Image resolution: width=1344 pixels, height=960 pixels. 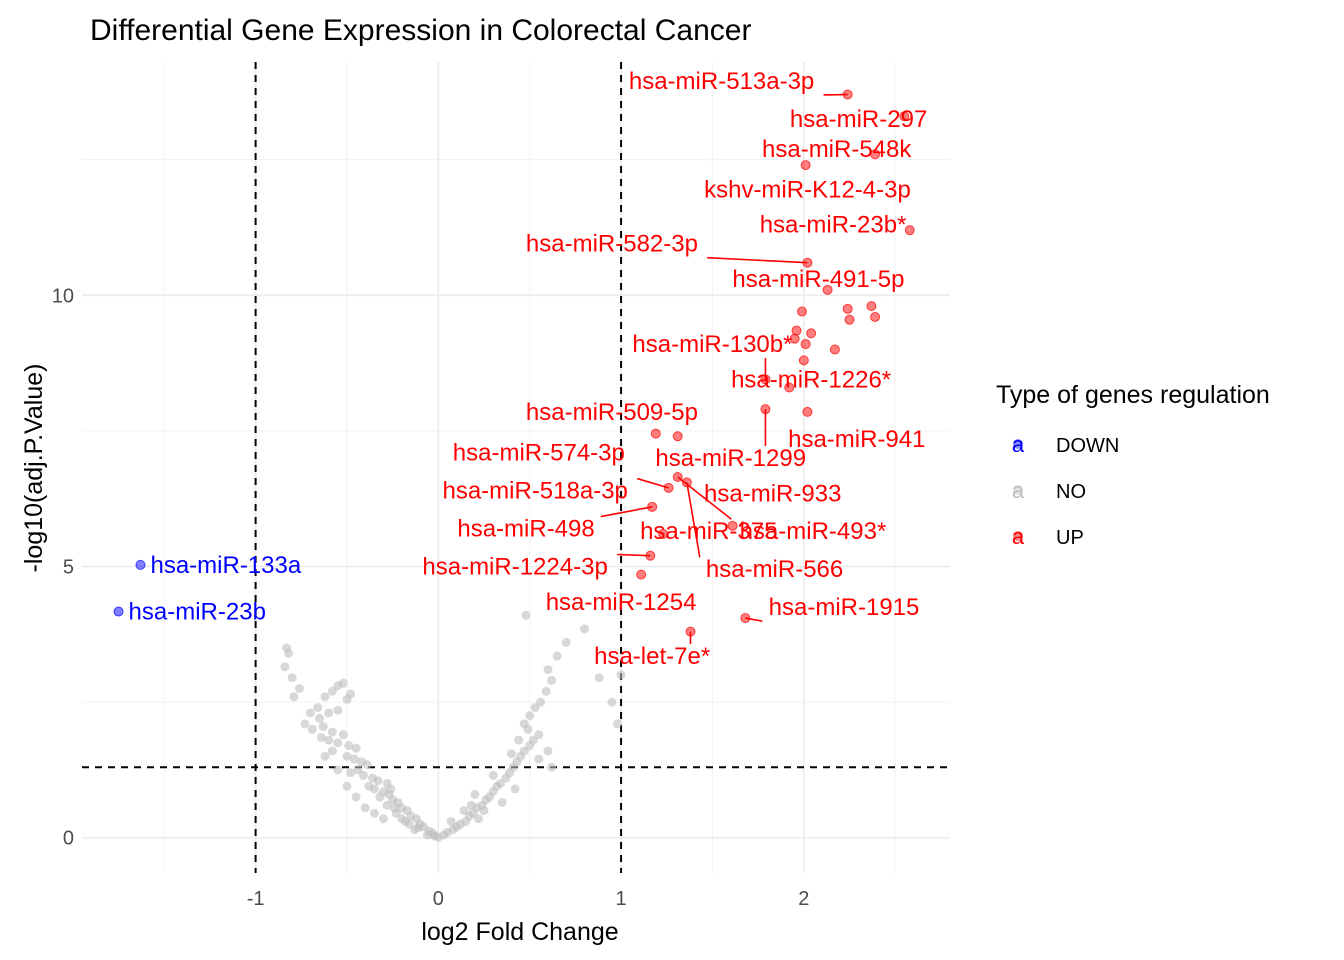 What do you see at coordinates (453, 726) in the screenshot?
I see `non-significant-points` at bounding box center [453, 726].